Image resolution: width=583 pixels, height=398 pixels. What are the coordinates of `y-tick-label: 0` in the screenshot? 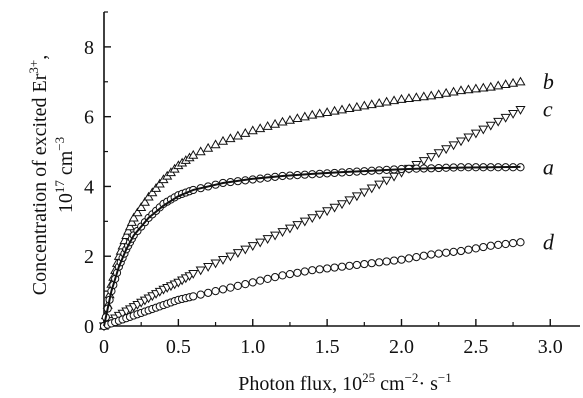 It's located at (89, 327).